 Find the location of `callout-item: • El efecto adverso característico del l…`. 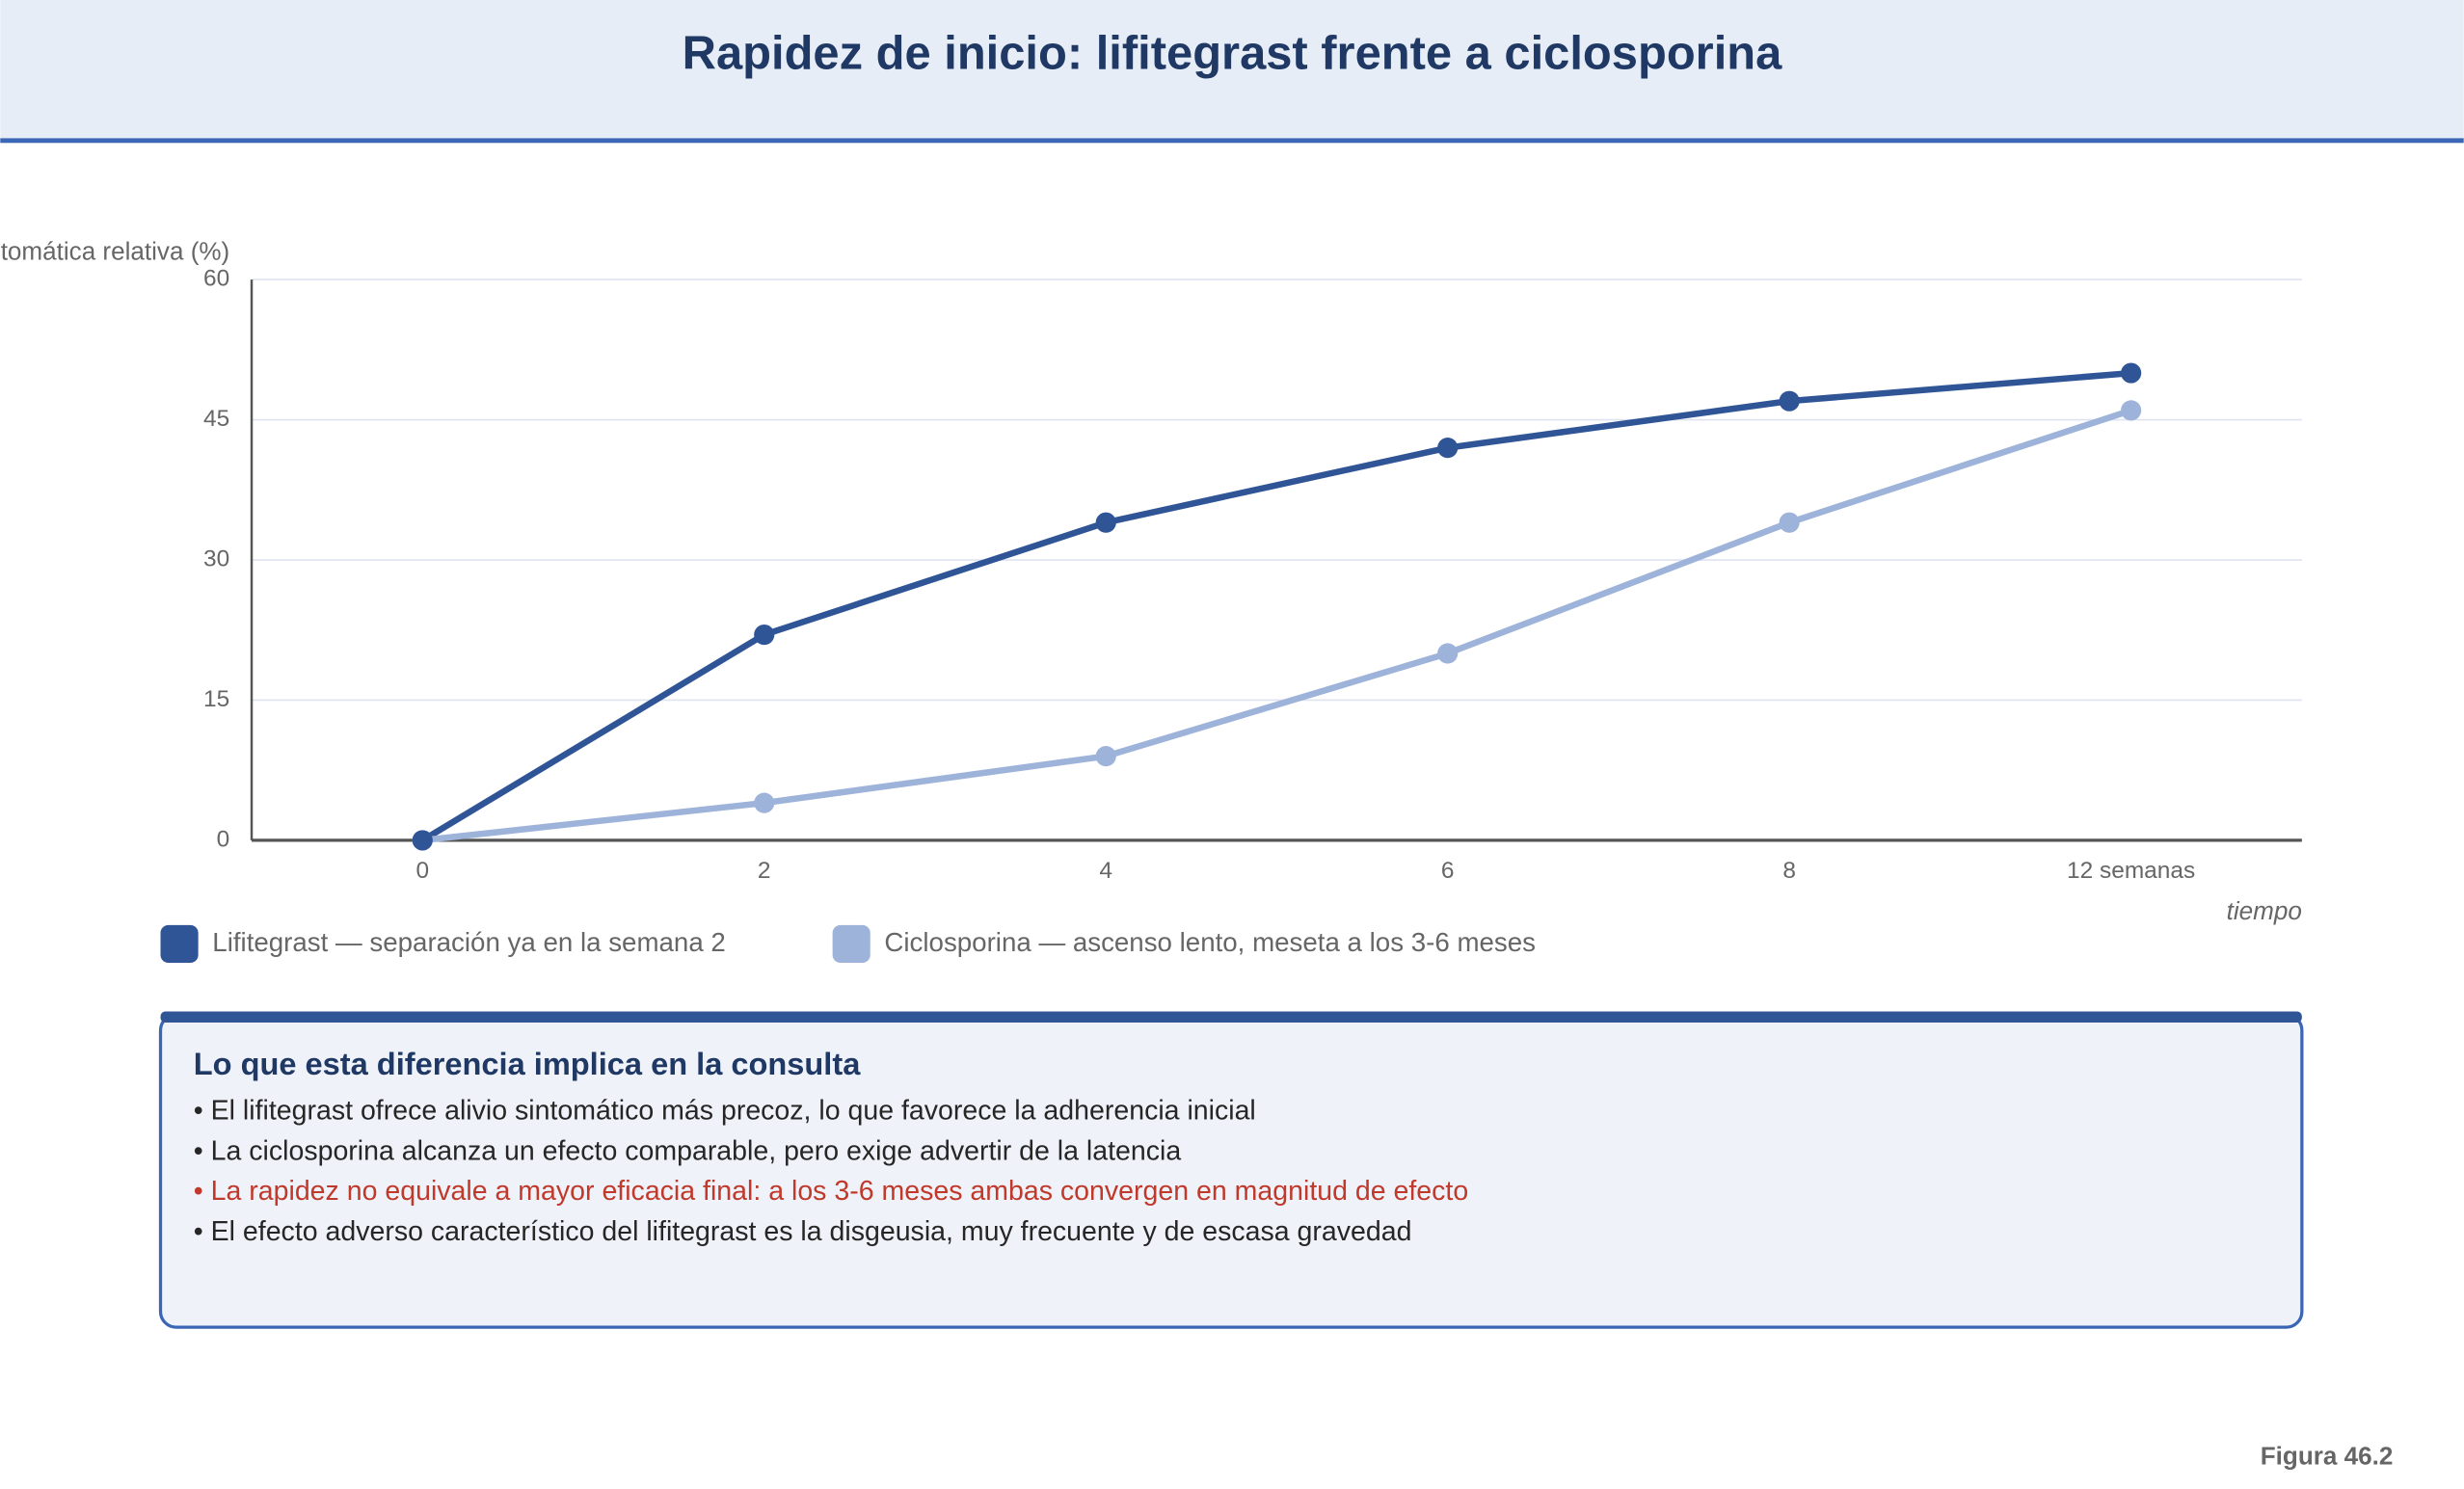

callout-item: • El efecto adverso característico del l… is located at coordinates (803, 1231).